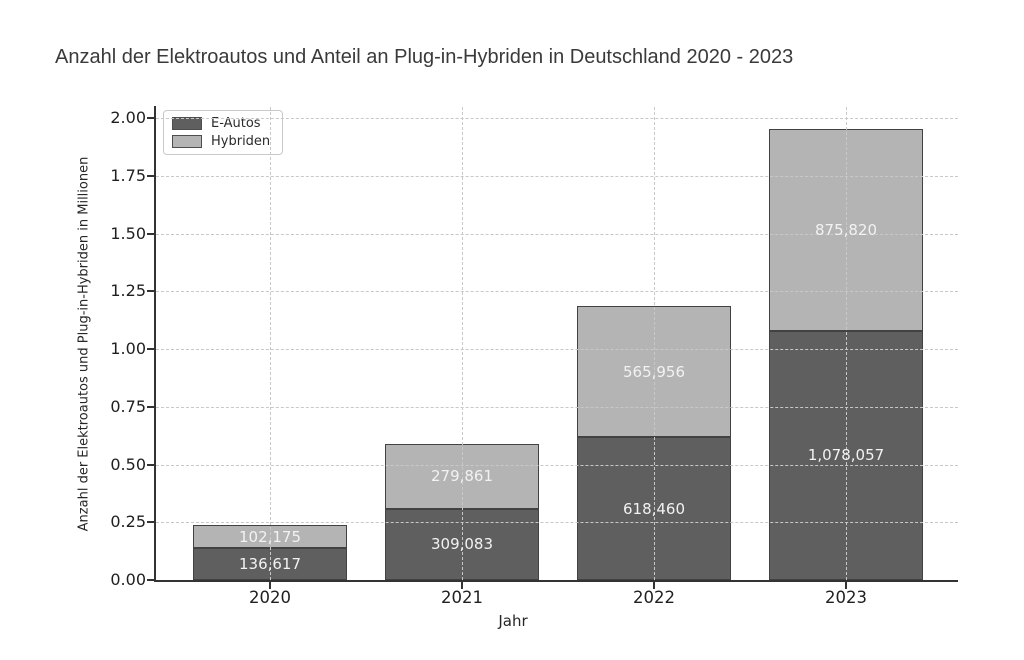 Image resolution: width=1024 pixels, height=660 pixels. I want to click on bar-value-label-hybriden-2023: 875,820, so click(846, 229).